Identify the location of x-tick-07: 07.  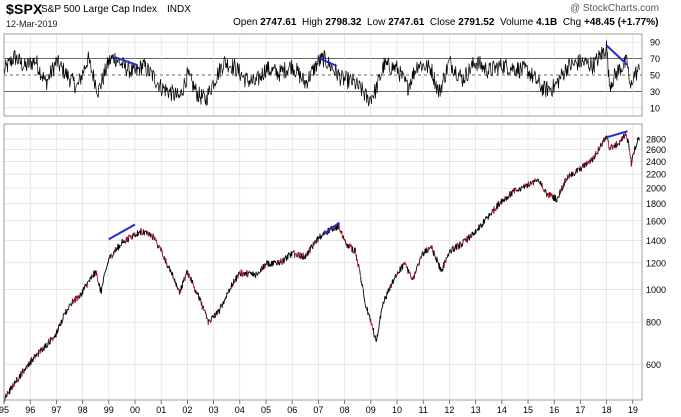
(318, 410).